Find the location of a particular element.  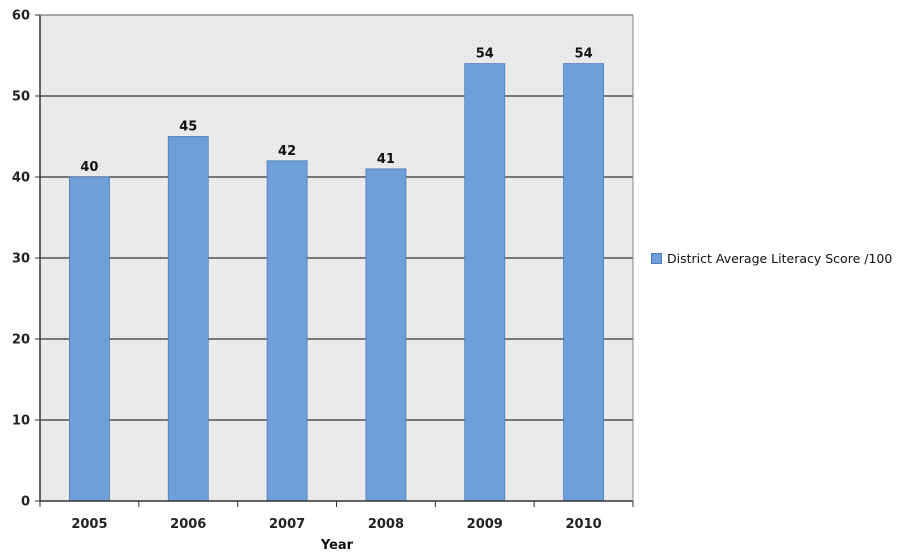

x-axis-title: Year is located at coordinates (337, 545).